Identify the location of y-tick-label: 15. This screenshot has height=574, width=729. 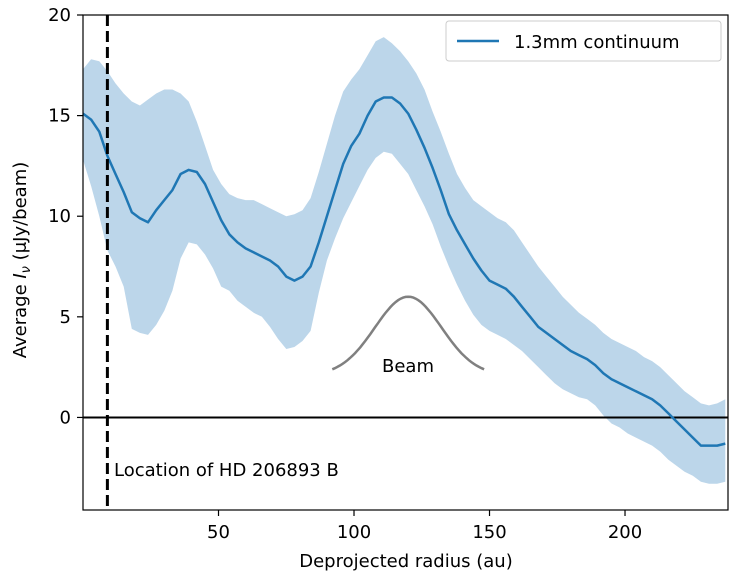
(59, 116).